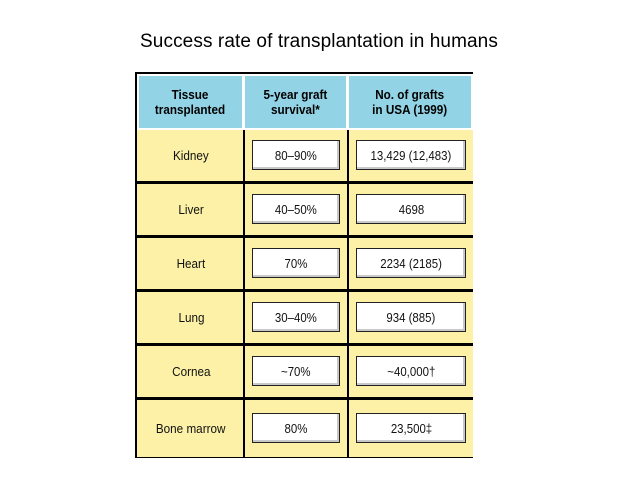  I want to click on table-row: Liver 40–50% 4698, so click(305, 210).